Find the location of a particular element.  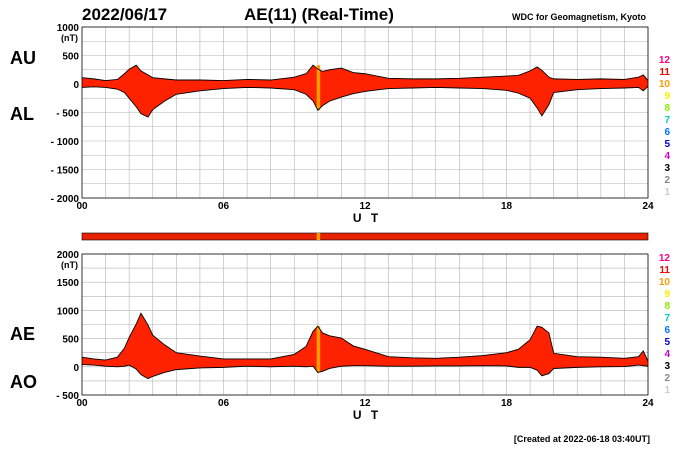

series-label-au: AU is located at coordinates (23, 58).